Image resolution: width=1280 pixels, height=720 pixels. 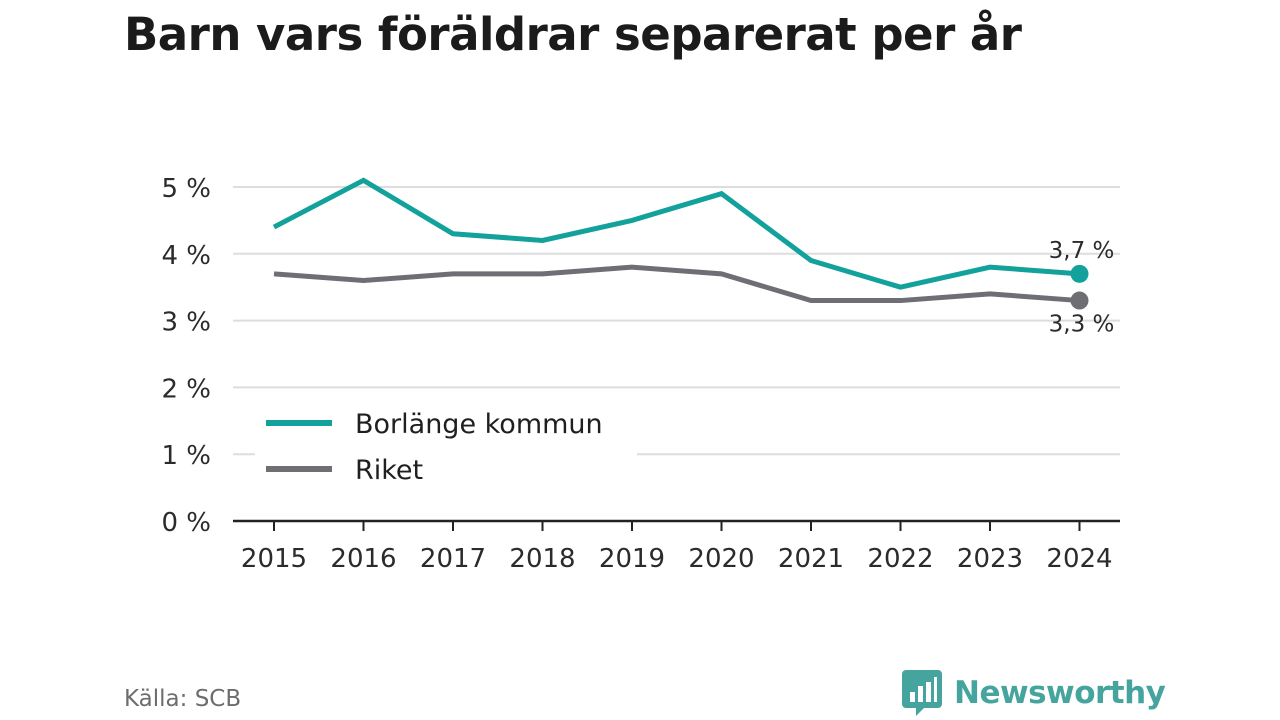 What do you see at coordinates (186, 256) in the screenshot?
I see `y-tick-label: 4 %` at bounding box center [186, 256].